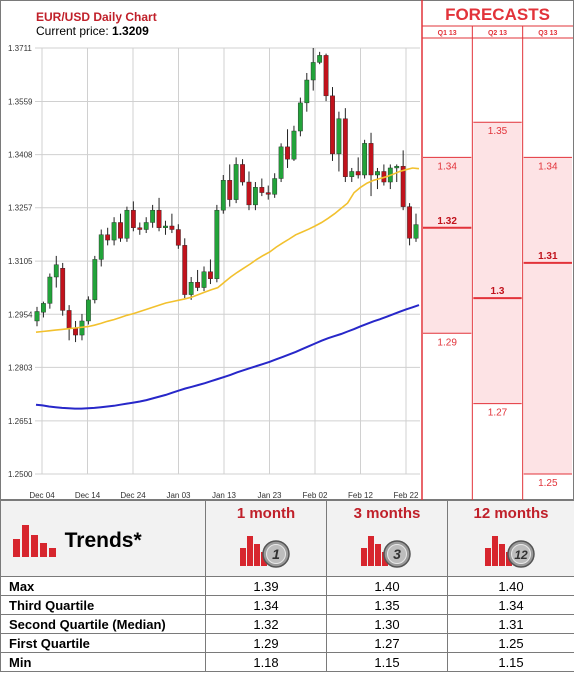  Describe the element at coordinates (130, 31) in the screenshot. I see `current-price-value: 1.3209` at that location.